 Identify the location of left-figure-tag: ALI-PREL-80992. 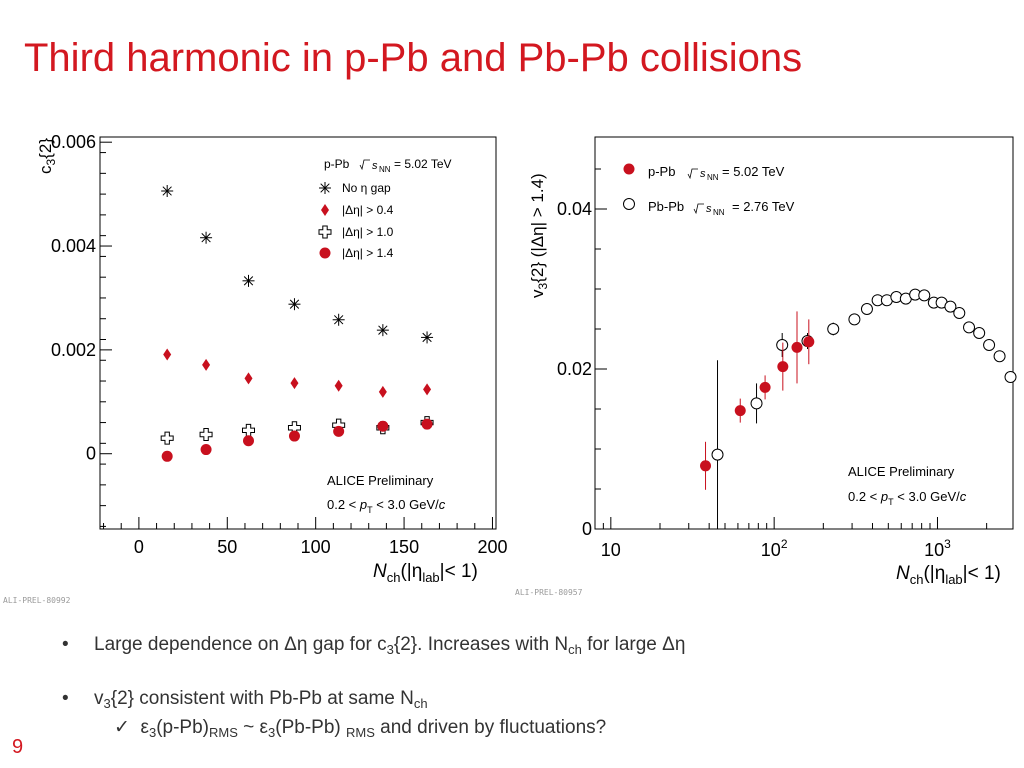
(37, 600).